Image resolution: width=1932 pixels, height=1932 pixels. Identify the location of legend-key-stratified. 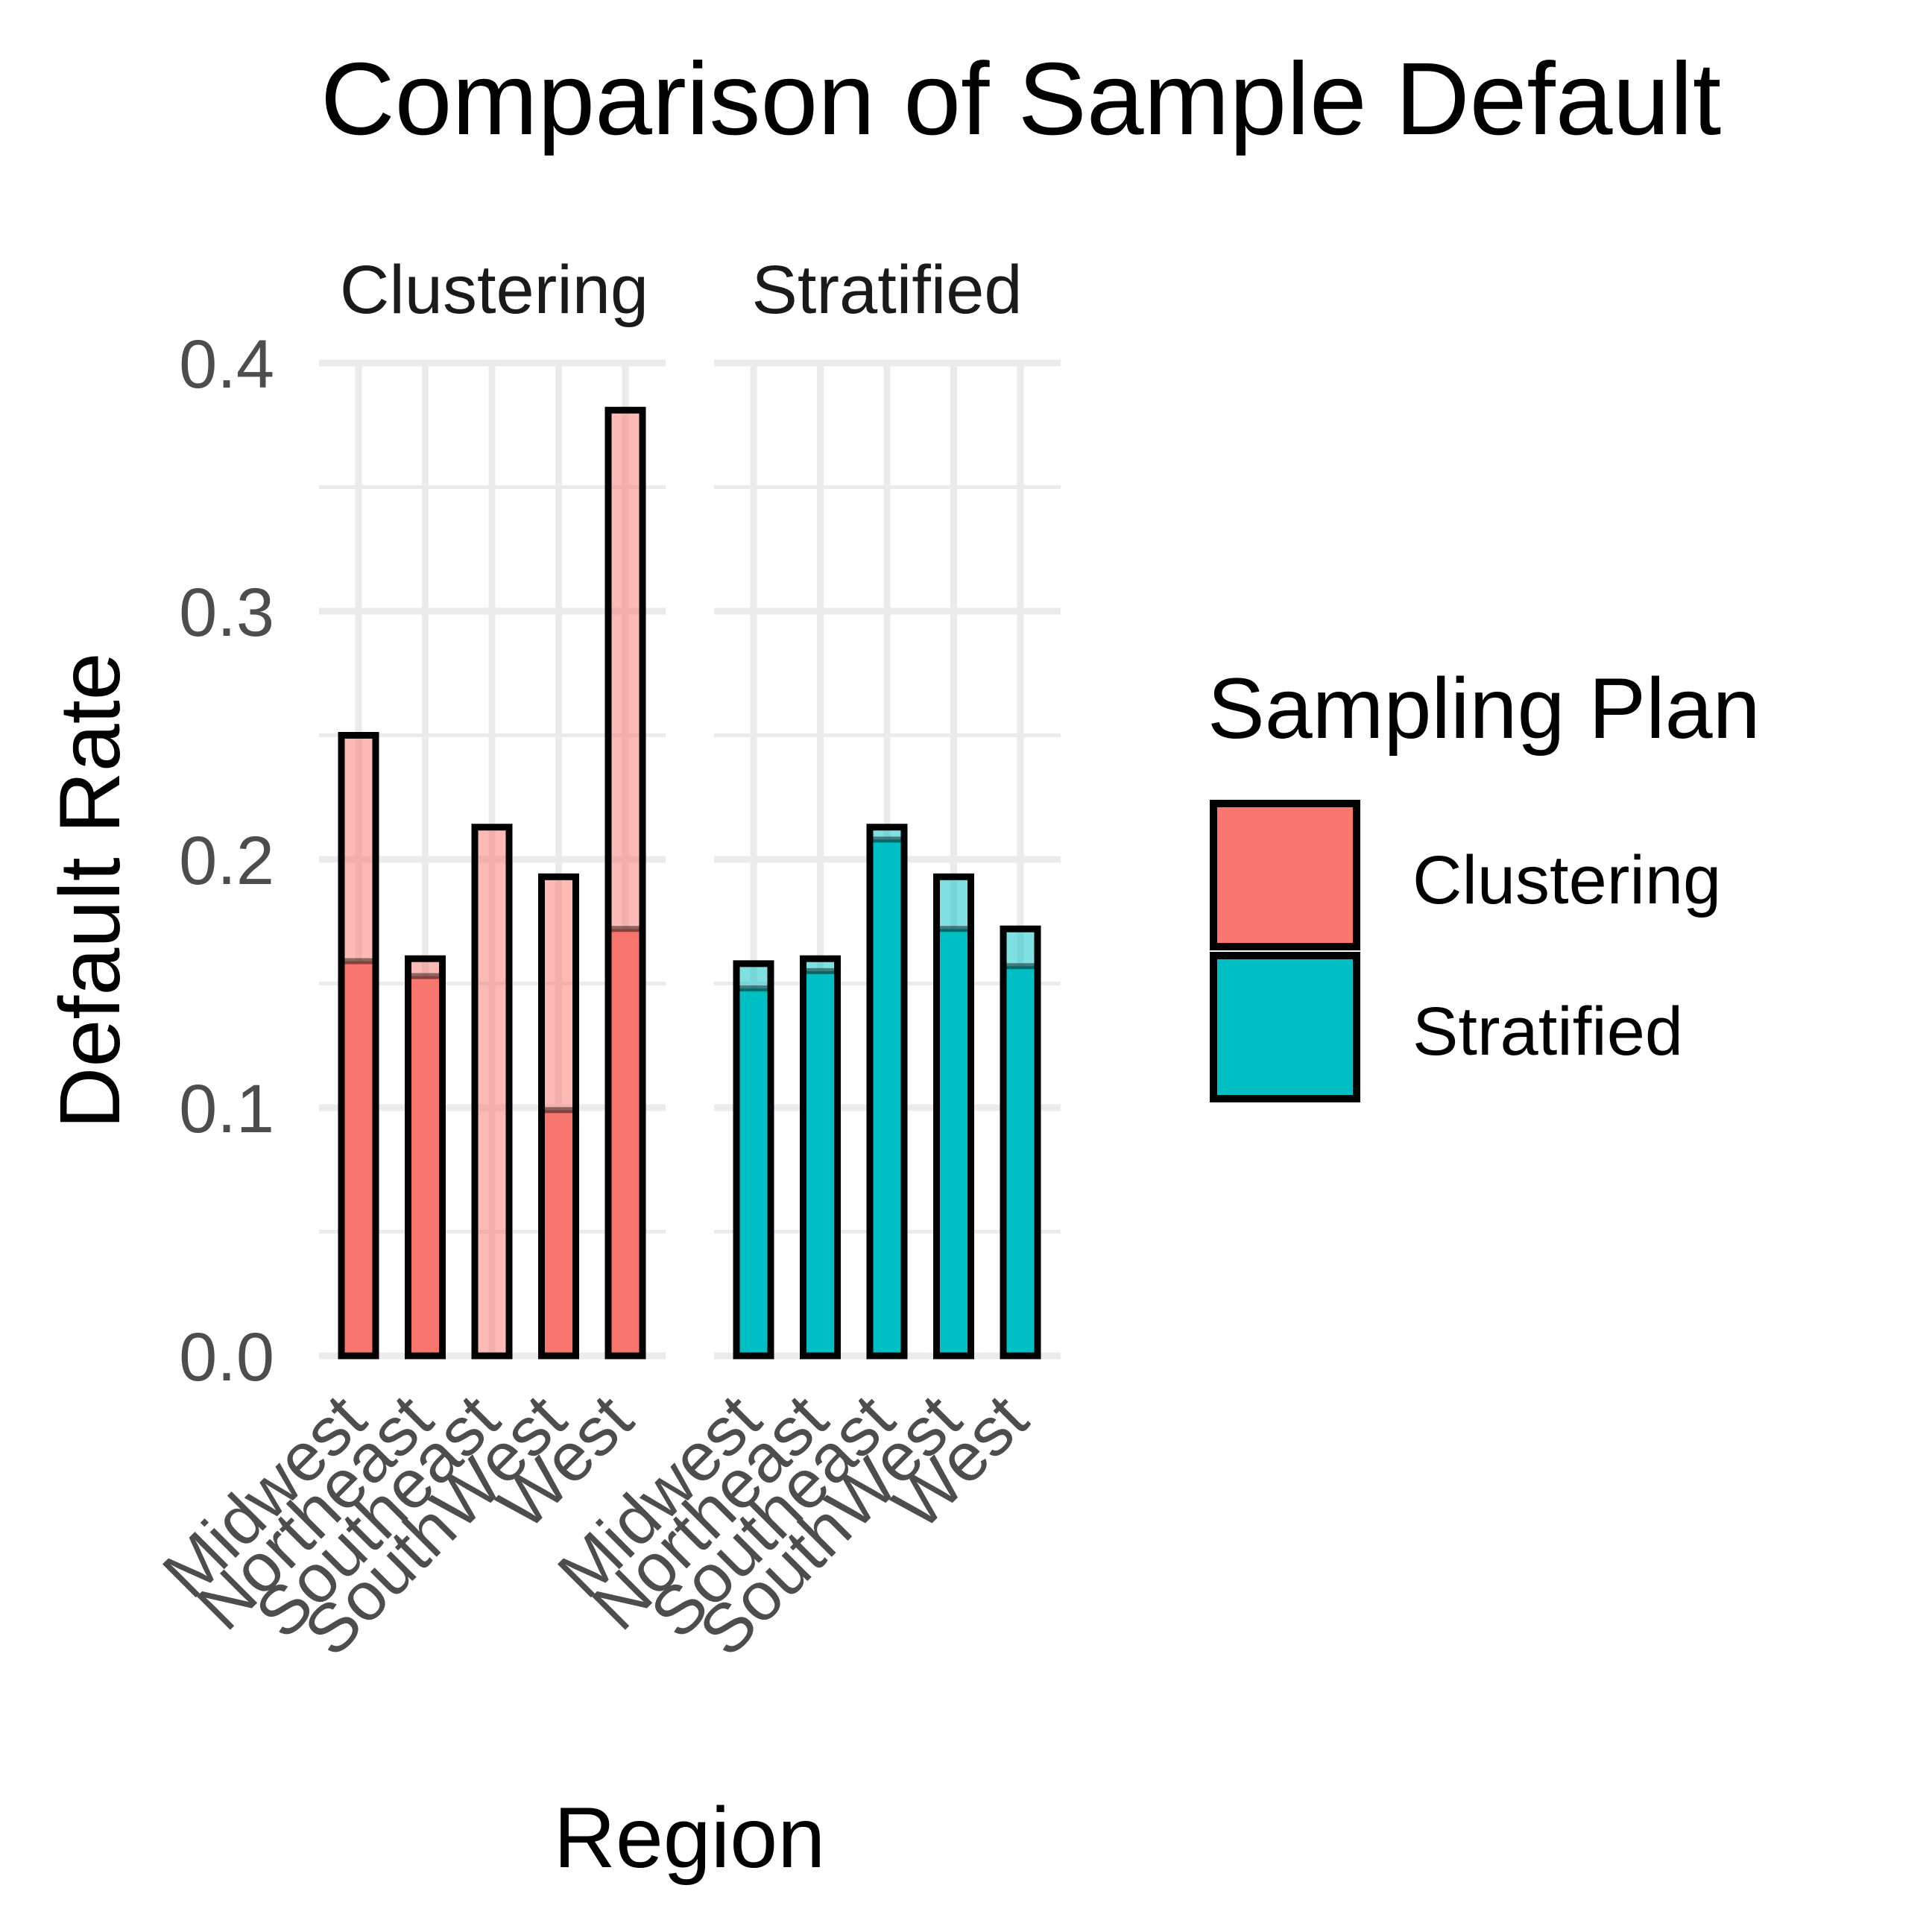
(1285, 1027).